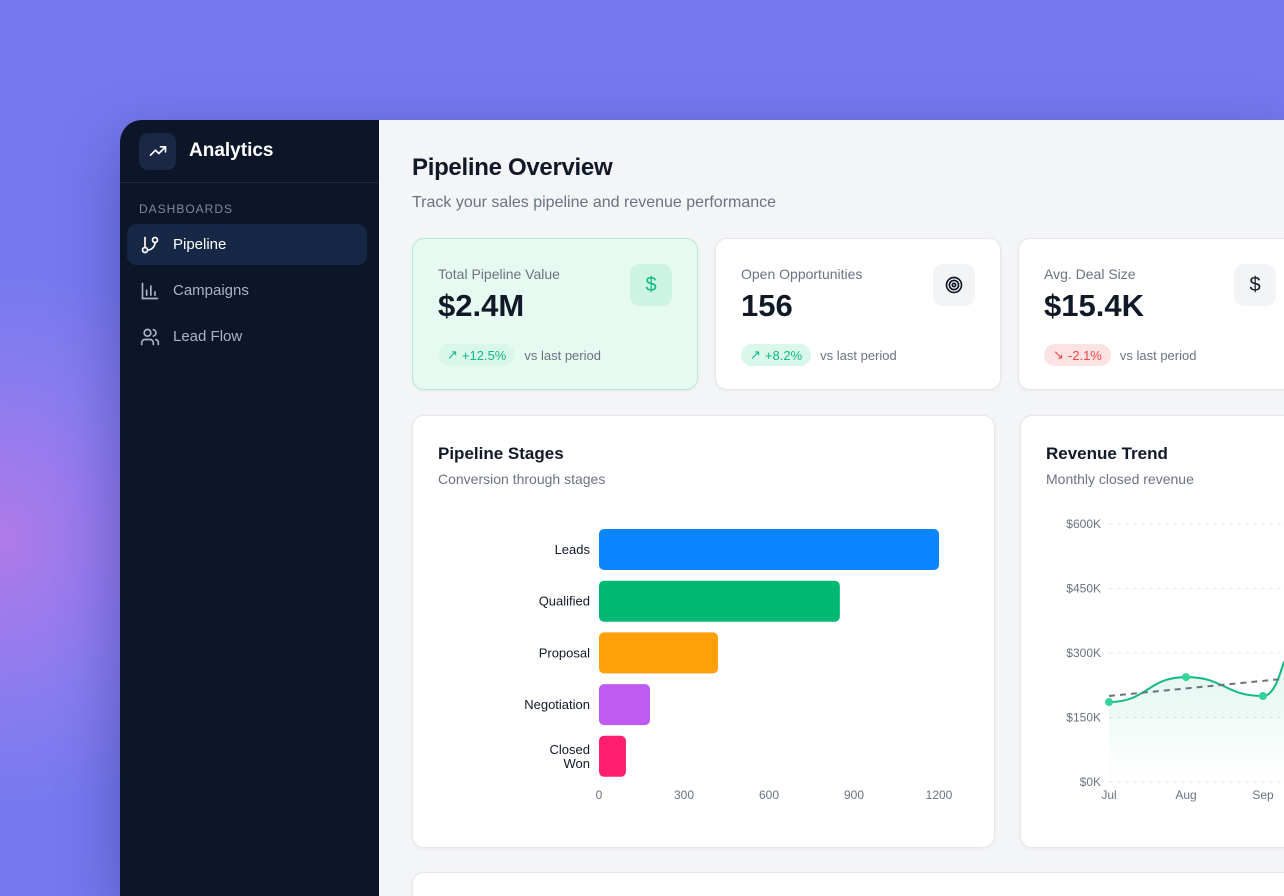 This screenshot has width=1284, height=896. What do you see at coordinates (1196, 721) in the screenshot?
I see `revenue-area` at bounding box center [1196, 721].